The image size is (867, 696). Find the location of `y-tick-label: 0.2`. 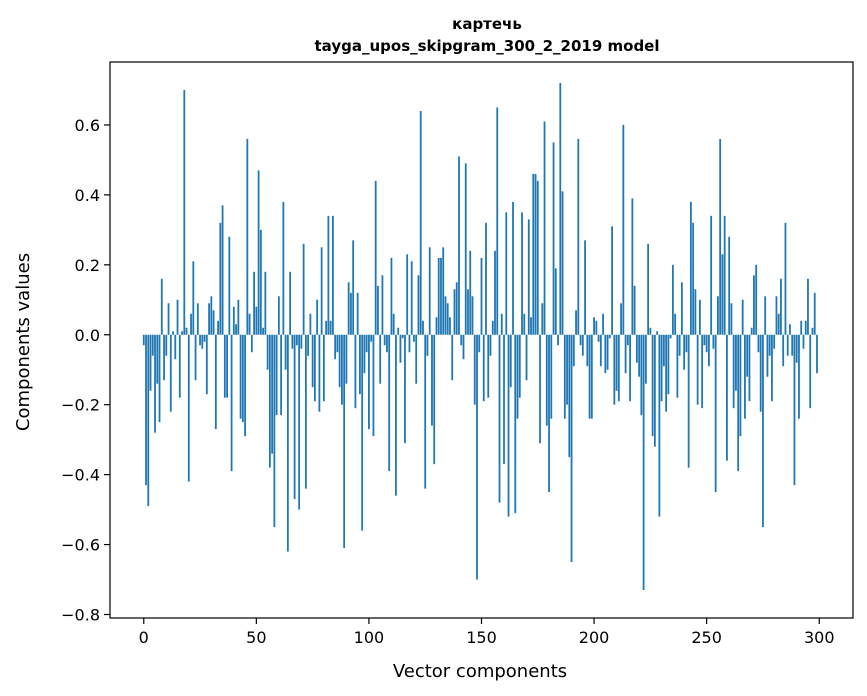

y-tick-label: 0.2 is located at coordinates (87, 265).